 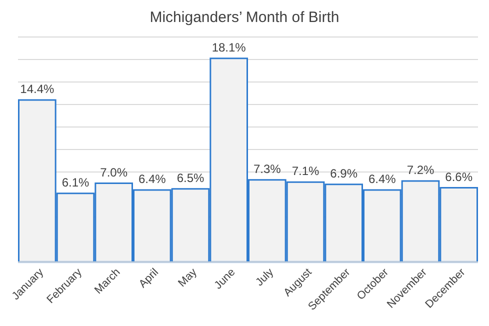 What do you see at coordinates (265, 277) in the screenshot?
I see `x-tick-label: July` at bounding box center [265, 277].